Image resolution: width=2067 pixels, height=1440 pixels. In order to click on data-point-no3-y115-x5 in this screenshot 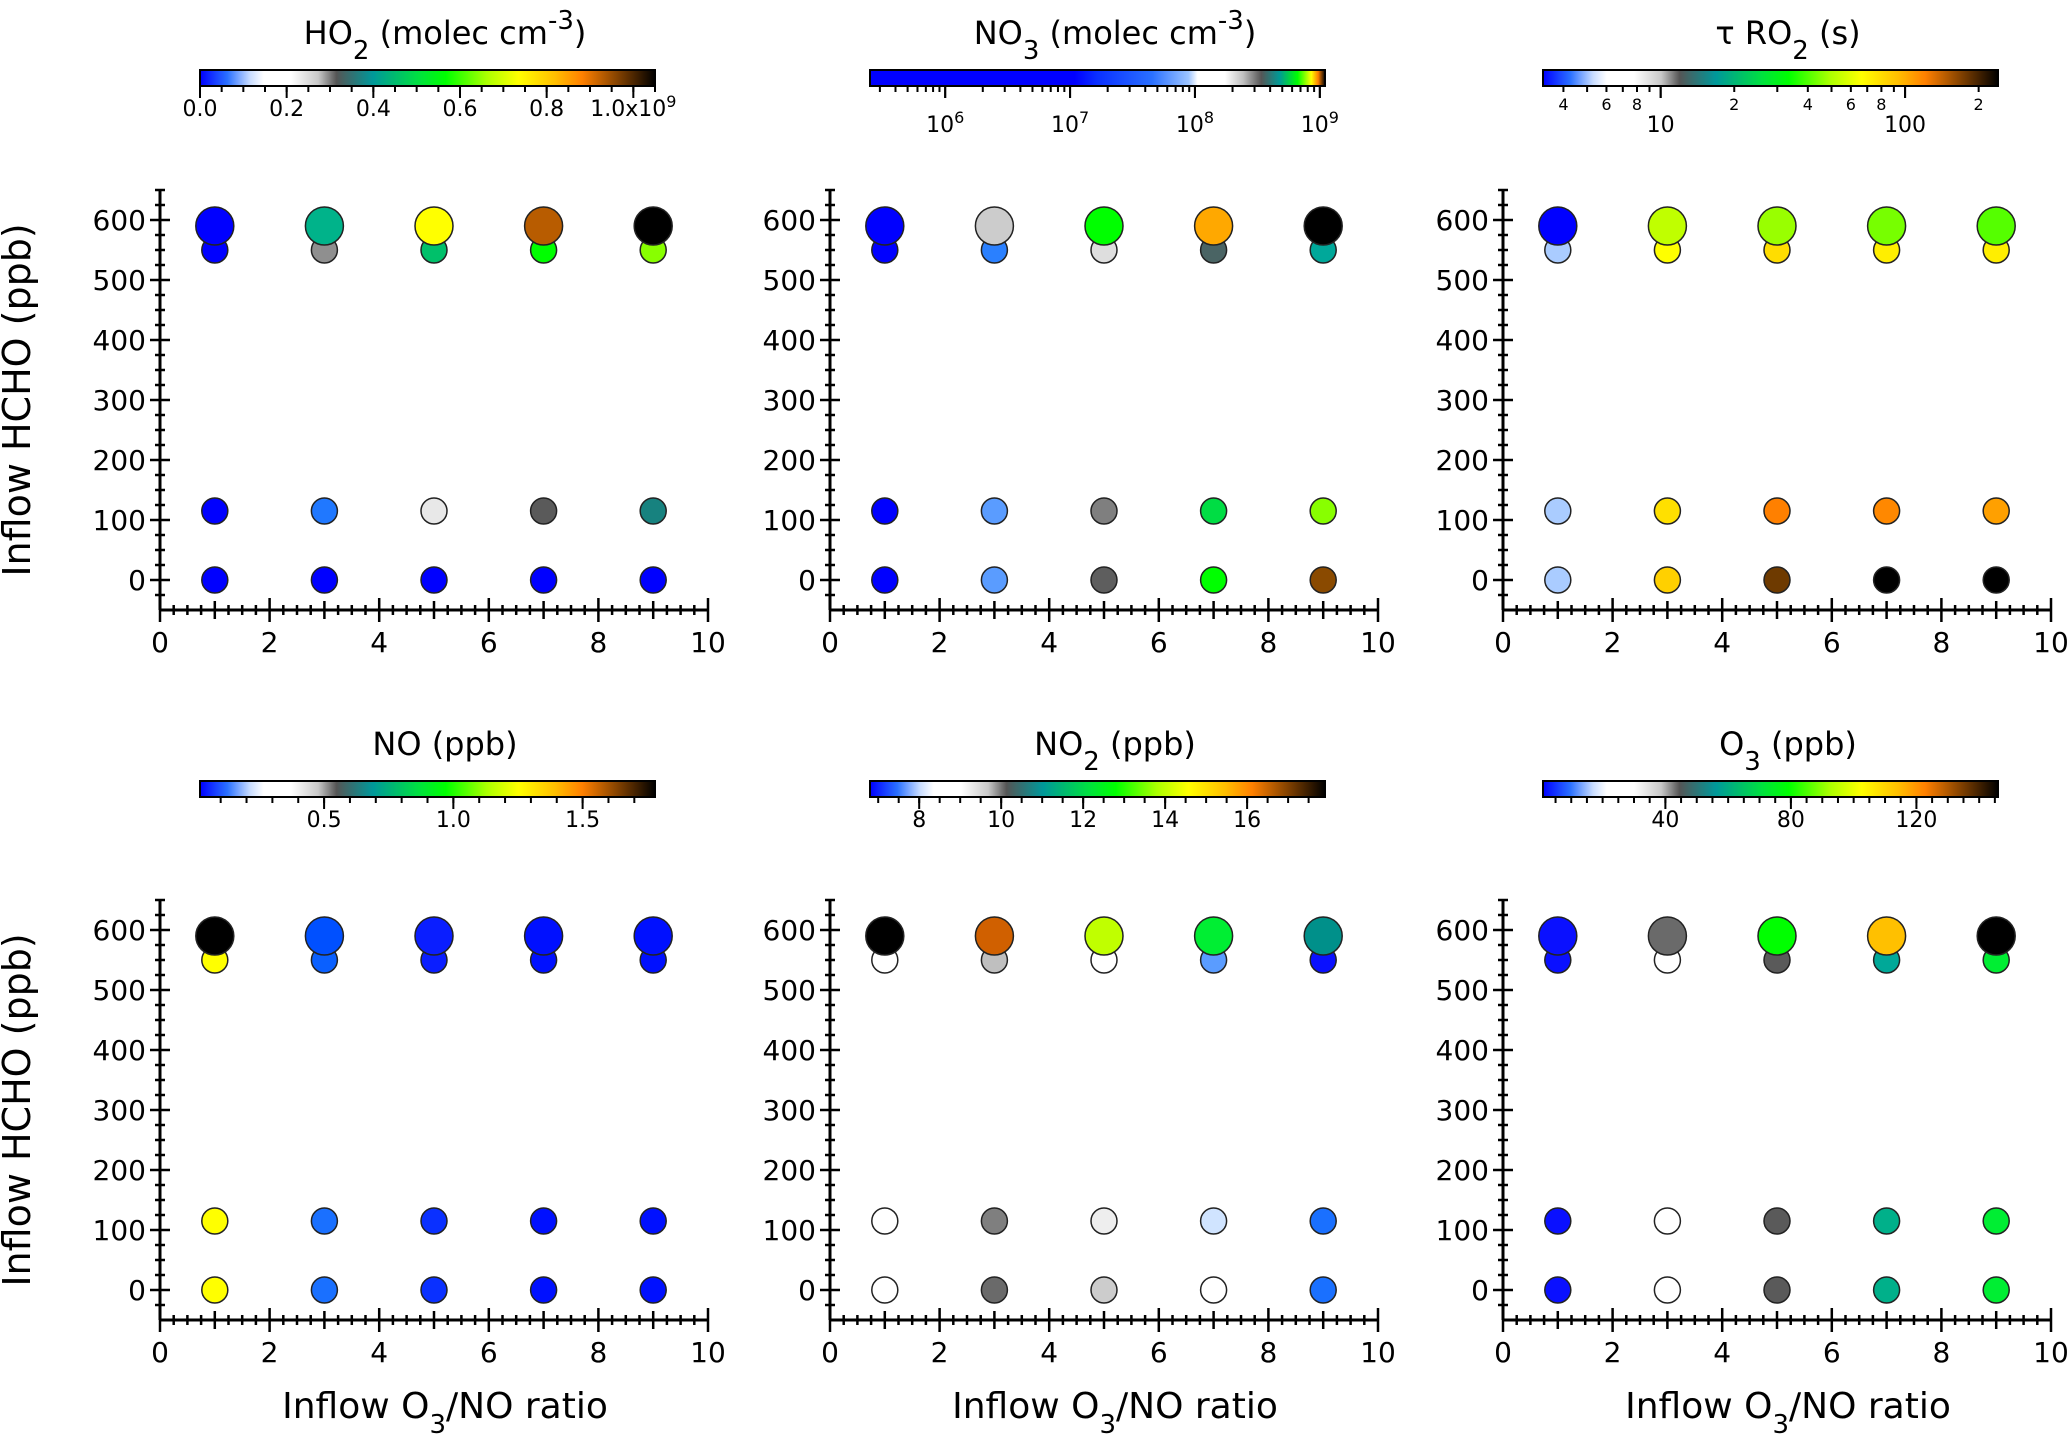, I will do `click(1104, 511)`.